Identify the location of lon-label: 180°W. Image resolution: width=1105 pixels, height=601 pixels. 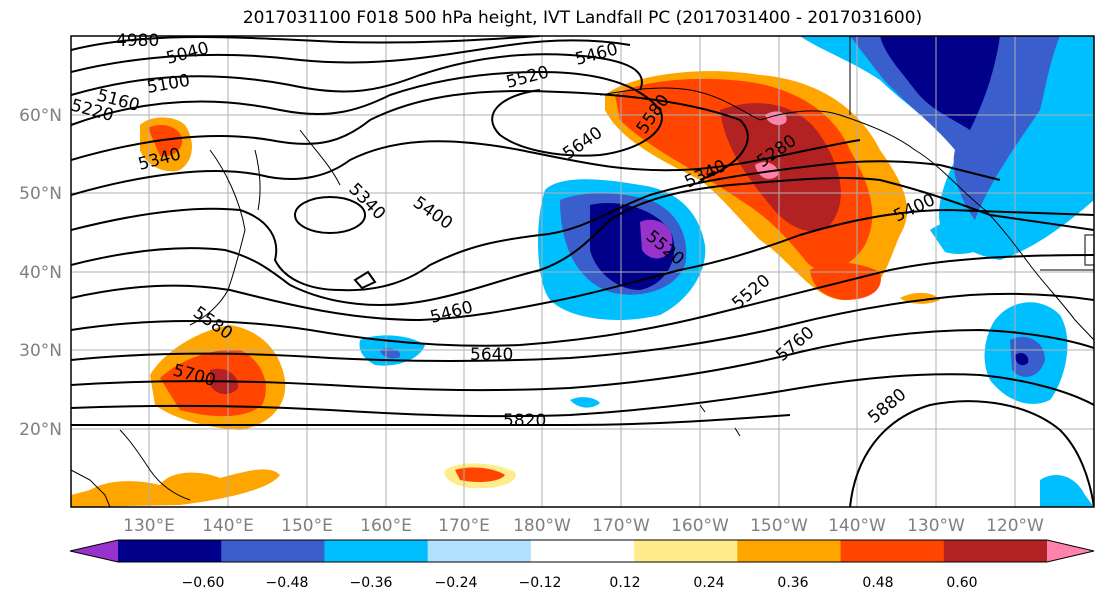
(542, 526).